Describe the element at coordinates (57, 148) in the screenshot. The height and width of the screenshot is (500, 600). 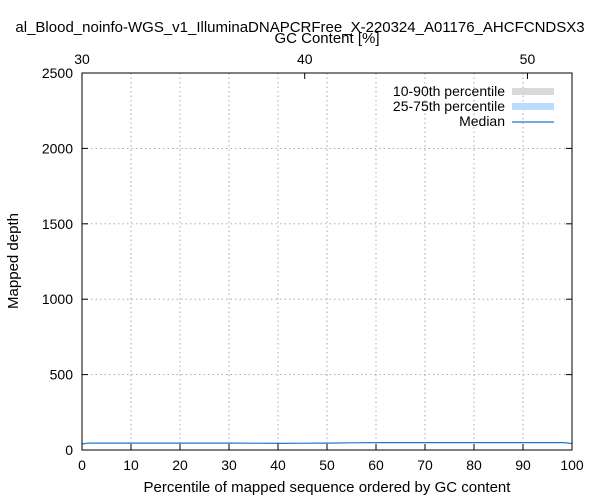
I see `y-tick-label-2000: 2000` at that location.